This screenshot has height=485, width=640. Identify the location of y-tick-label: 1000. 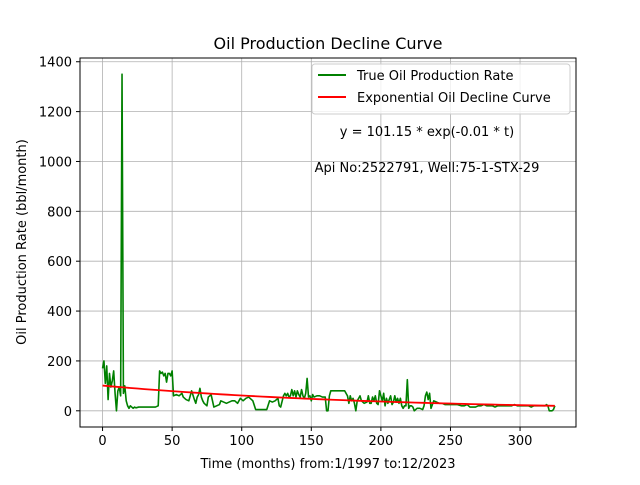
(55, 162).